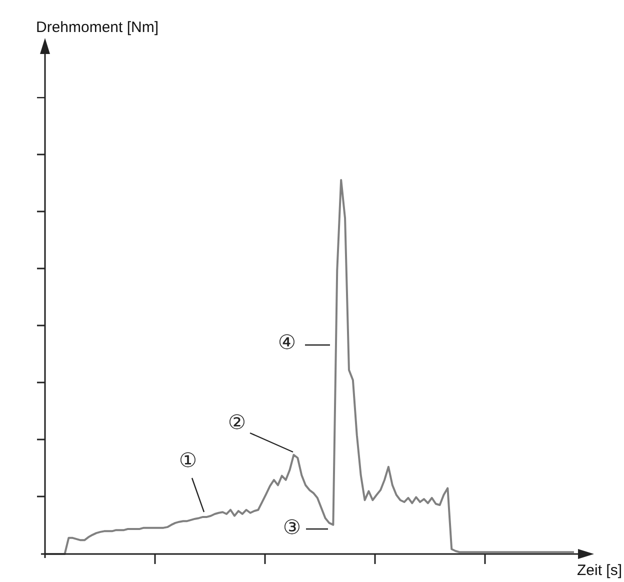 Image resolution: width=624 pixels, height=582 pixels. Describe the element at coordinates (97, 27) in the screenshot. I see `text: Drehmoment [Nm]` at that location.